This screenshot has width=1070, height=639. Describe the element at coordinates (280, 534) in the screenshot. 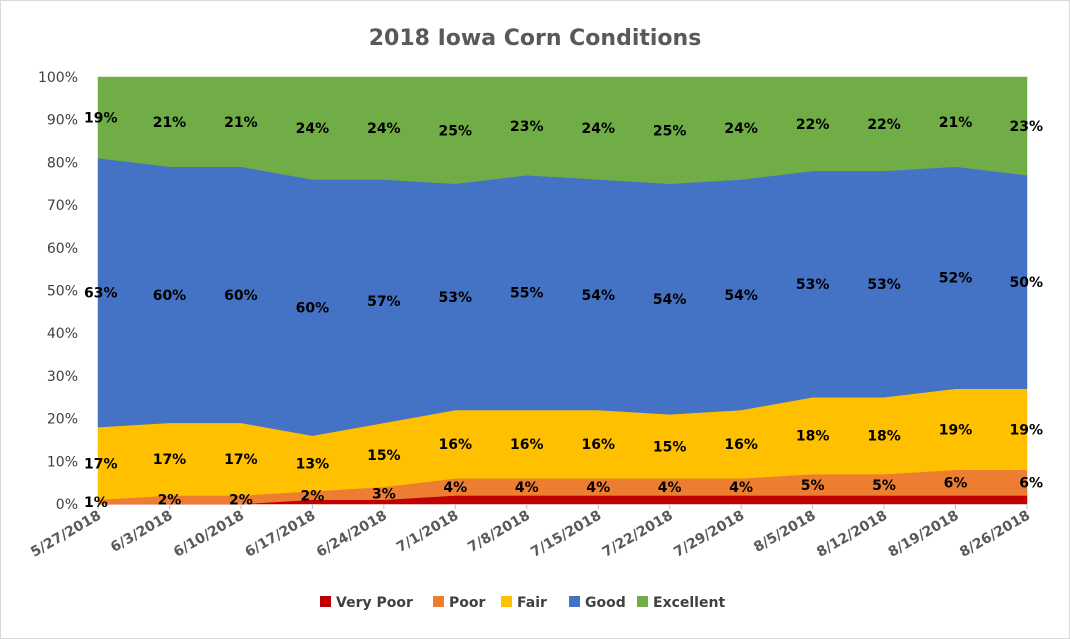

I see `x-tick-label: 6/17/2018` at that location.